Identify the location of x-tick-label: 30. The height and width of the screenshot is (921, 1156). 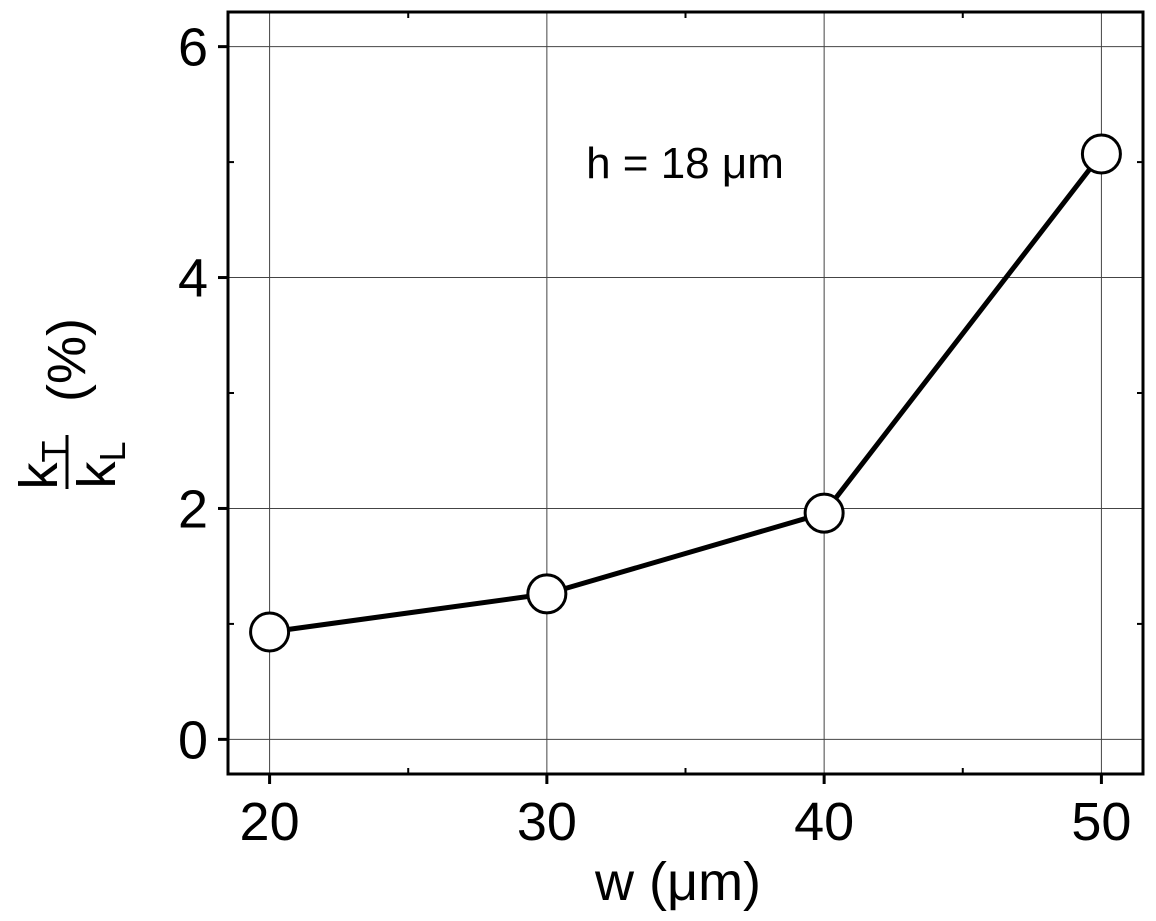
(547, 822).